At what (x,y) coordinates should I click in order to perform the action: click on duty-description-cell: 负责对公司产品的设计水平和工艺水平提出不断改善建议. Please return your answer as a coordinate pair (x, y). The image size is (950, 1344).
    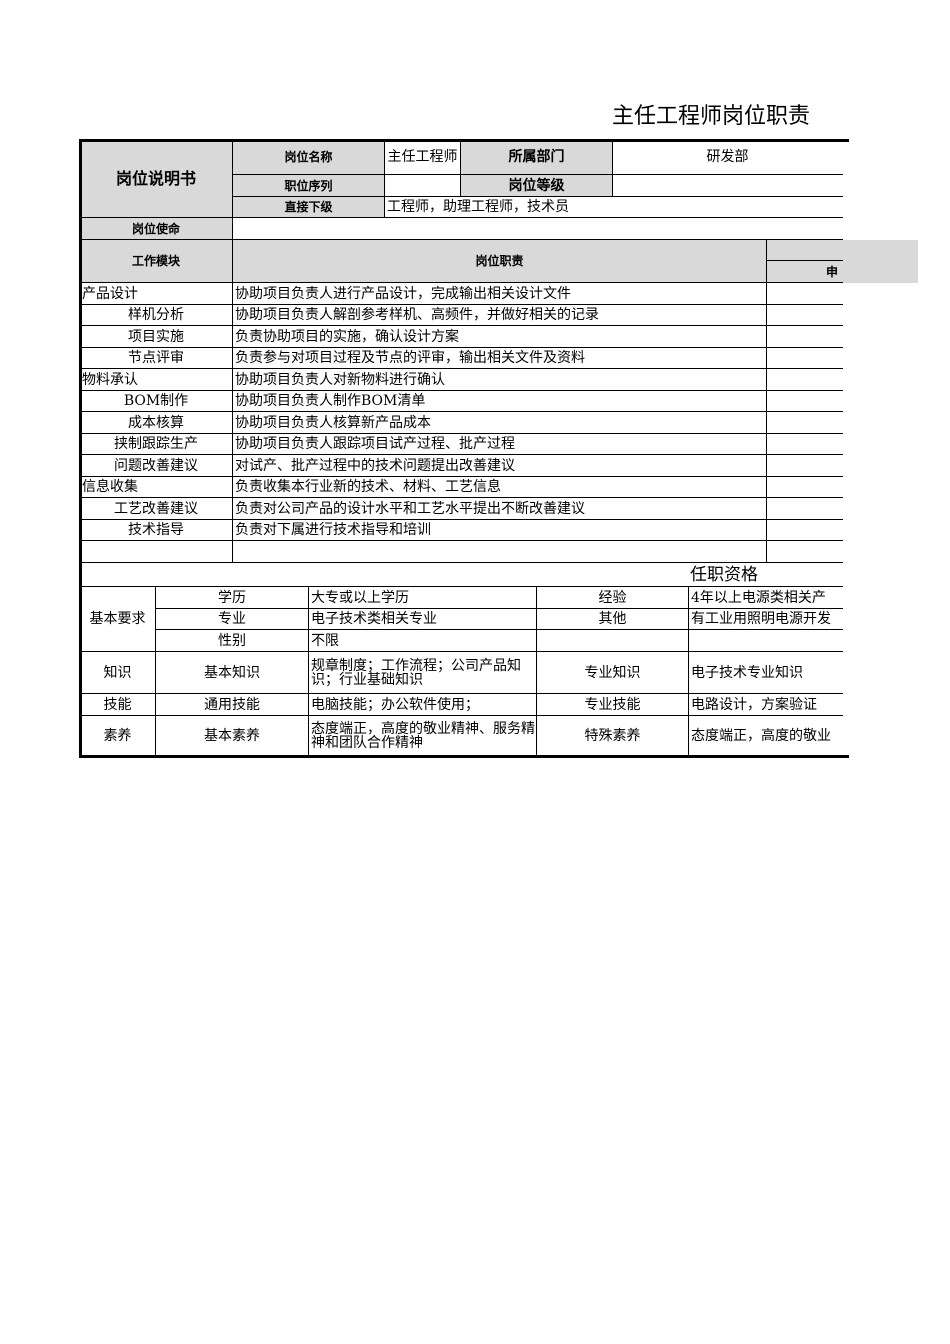
    Looking at the image, I should click on (500, 509).